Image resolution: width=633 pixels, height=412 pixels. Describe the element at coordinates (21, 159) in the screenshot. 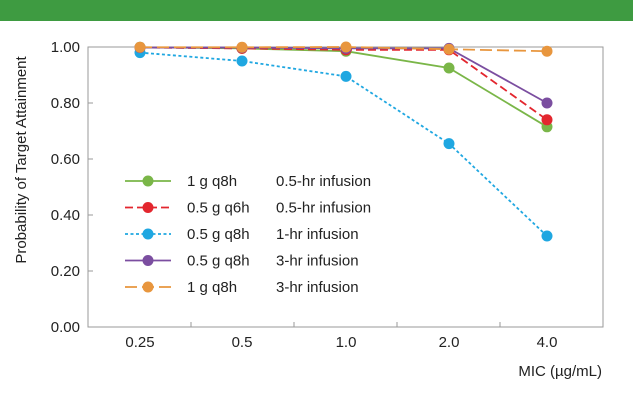

I see `y-axis-title: Probability of Target Attainment` at that location.